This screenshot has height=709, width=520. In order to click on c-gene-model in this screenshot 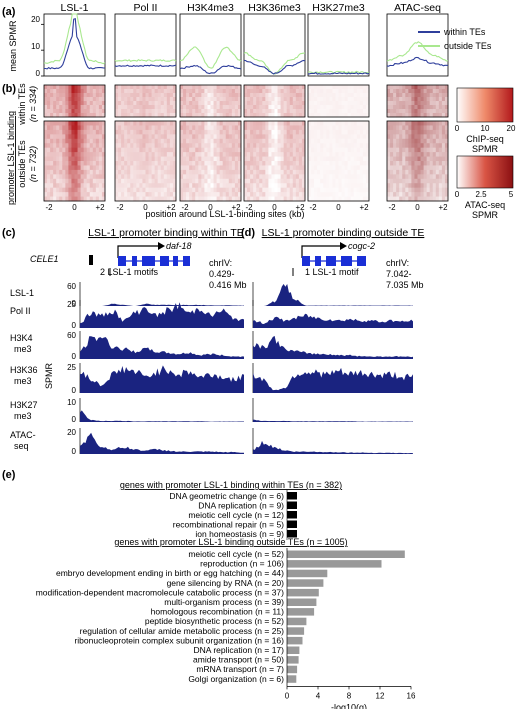, I will do `click(154, 261)`.